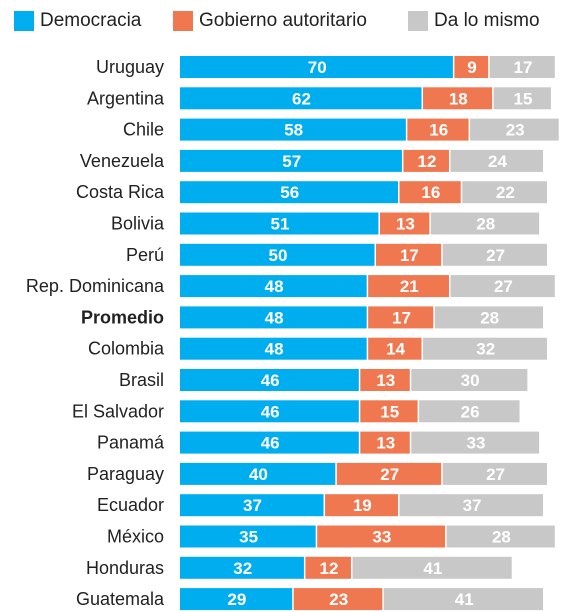 Image resolution: width=569 pixels, height=612 pixels. I want to click on data-label-democracia-brasil: 46, so click(270, 380).